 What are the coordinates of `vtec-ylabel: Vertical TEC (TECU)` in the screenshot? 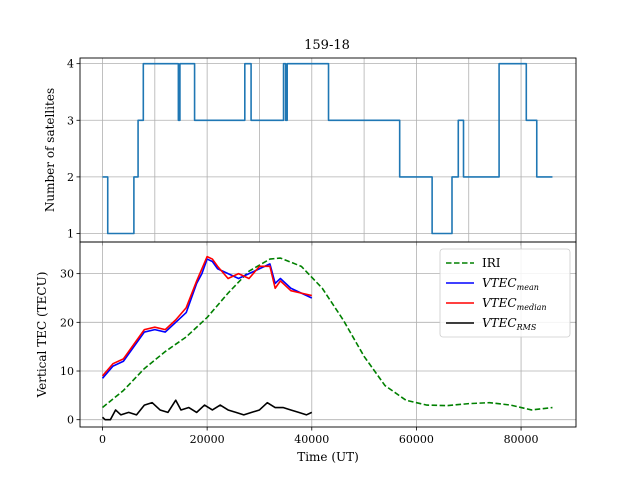 It's located at (42, 335).